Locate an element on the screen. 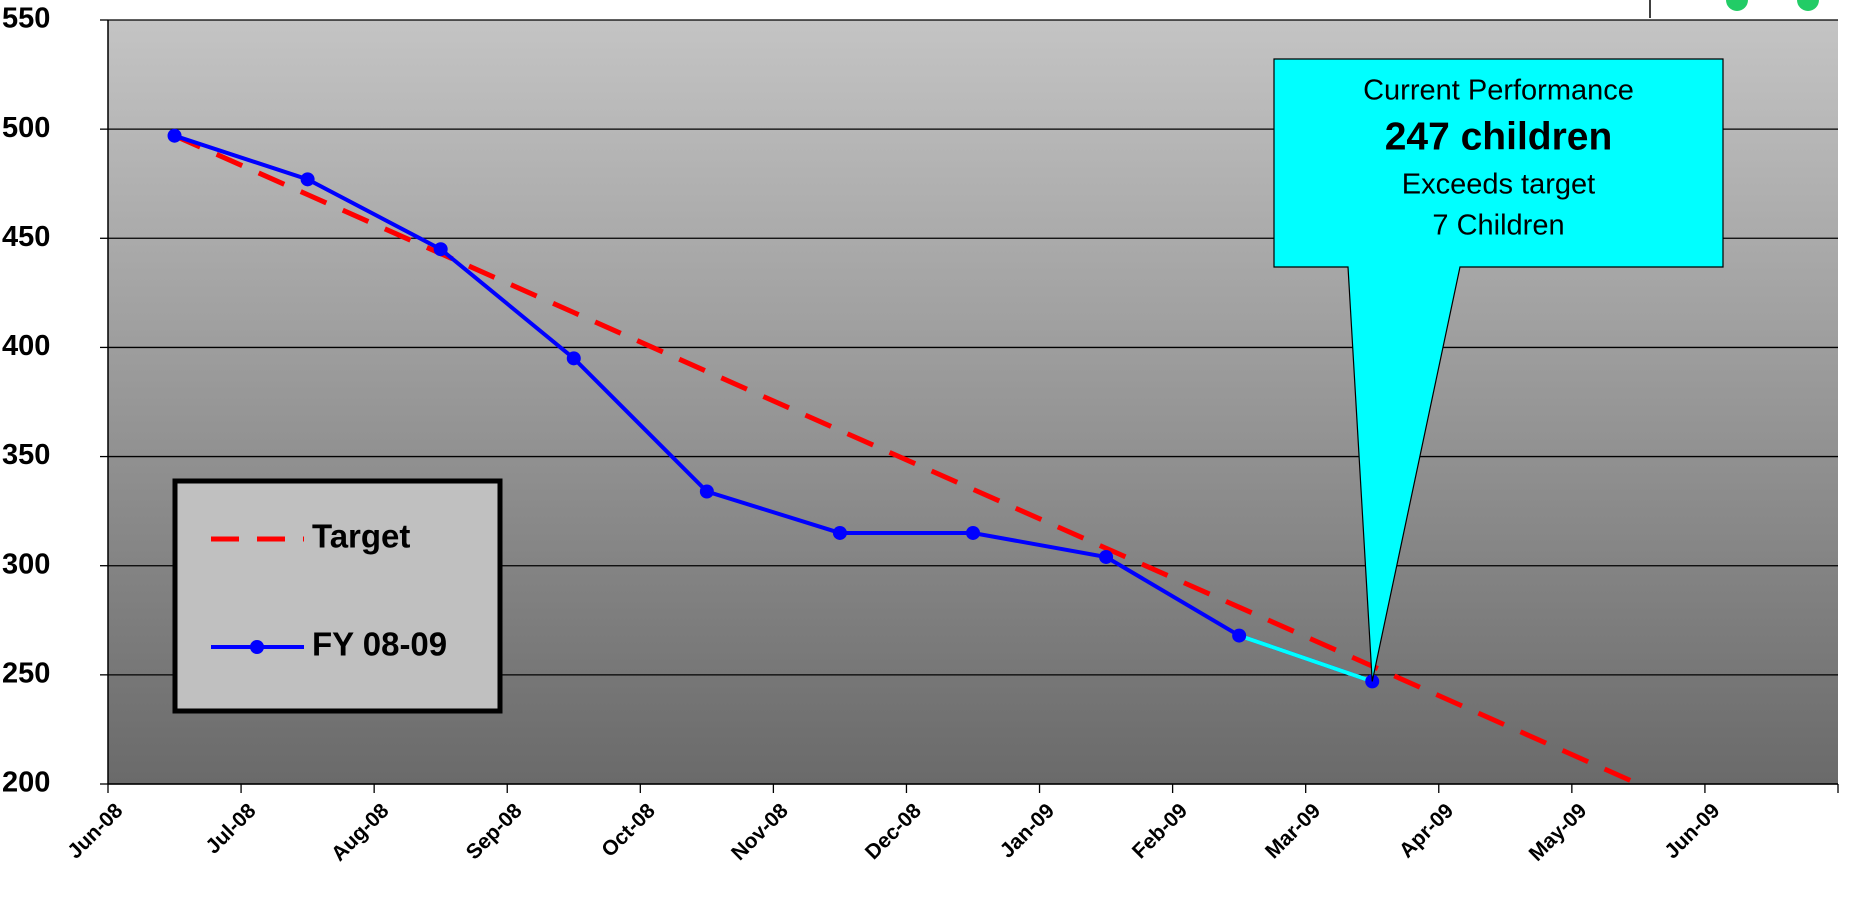 This screenshot has height=901, width=1850. callout-text: Exceeds target is located at coordinates (1498, 185).